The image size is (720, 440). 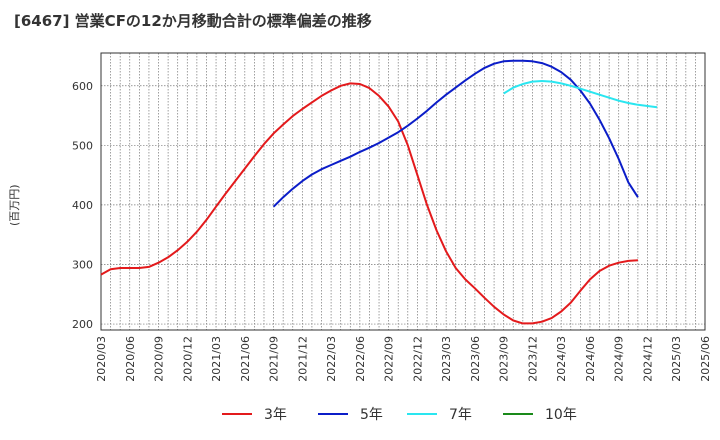 I want to click on x-tick-label: 2021/12, so click(x=302, y=359).